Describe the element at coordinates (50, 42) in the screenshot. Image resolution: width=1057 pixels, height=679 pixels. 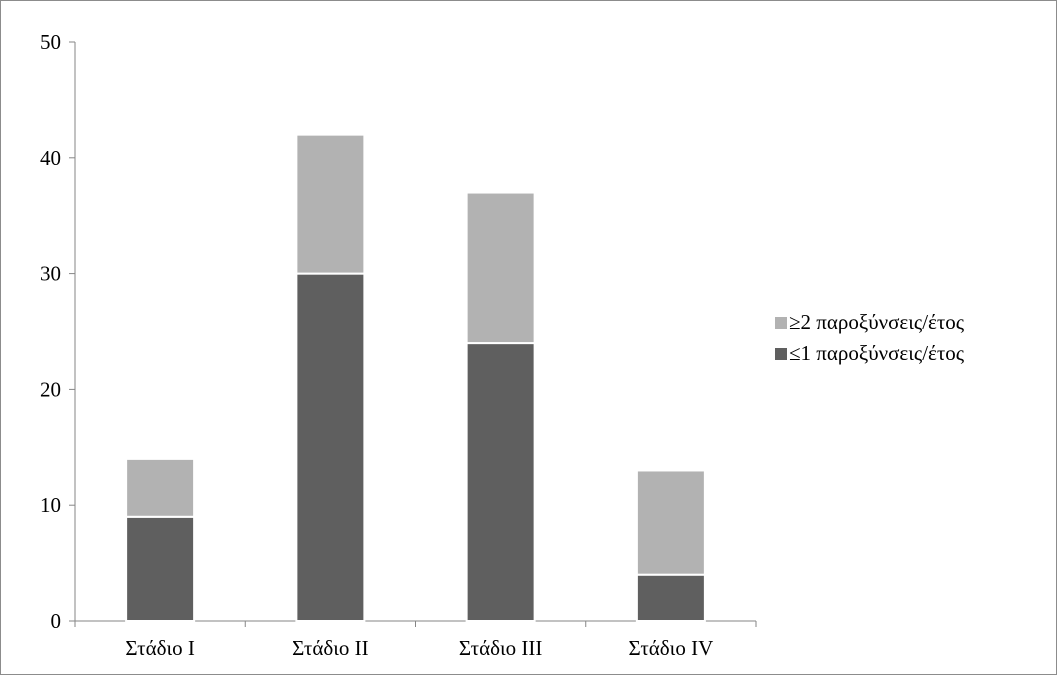
I see `y-tick-label: 50` at that location.